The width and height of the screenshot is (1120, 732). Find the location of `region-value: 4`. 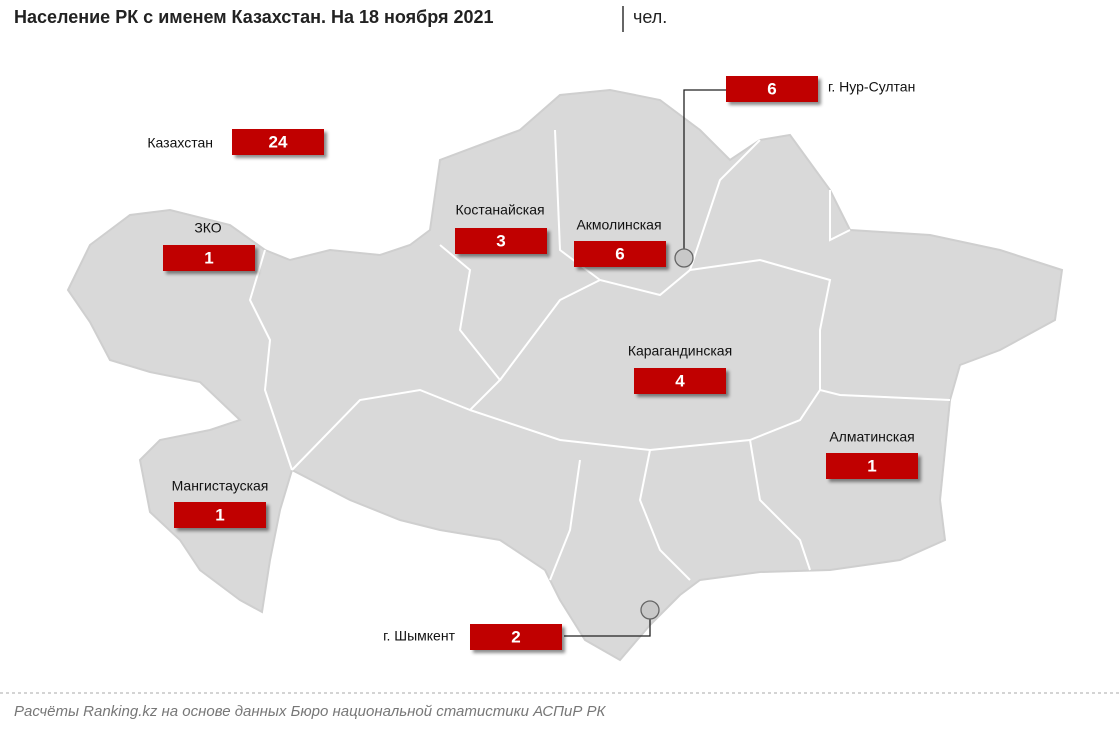

region-value: 4 is located at coordinates (680, 380).